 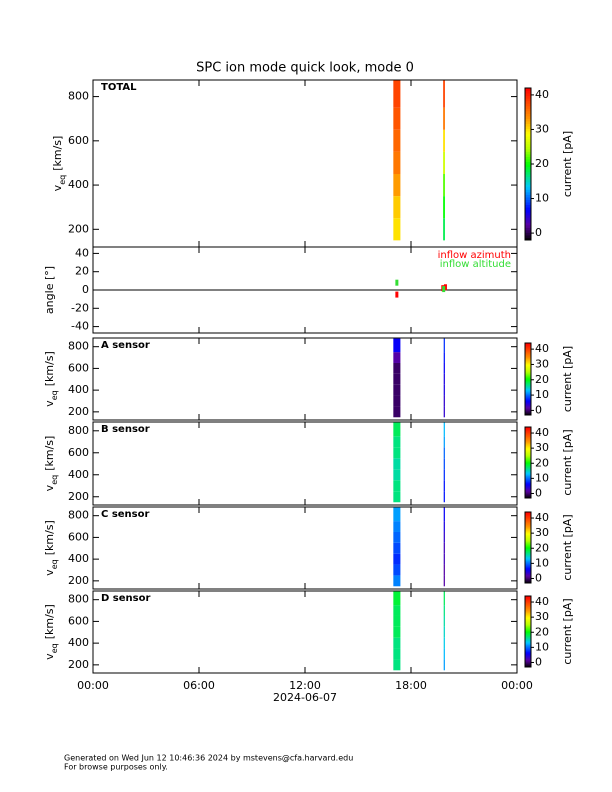 What do you see at coordinates (78, 580) in the screenshot?
I see `y-tick-label: 200` at bounding box center [78, 580].